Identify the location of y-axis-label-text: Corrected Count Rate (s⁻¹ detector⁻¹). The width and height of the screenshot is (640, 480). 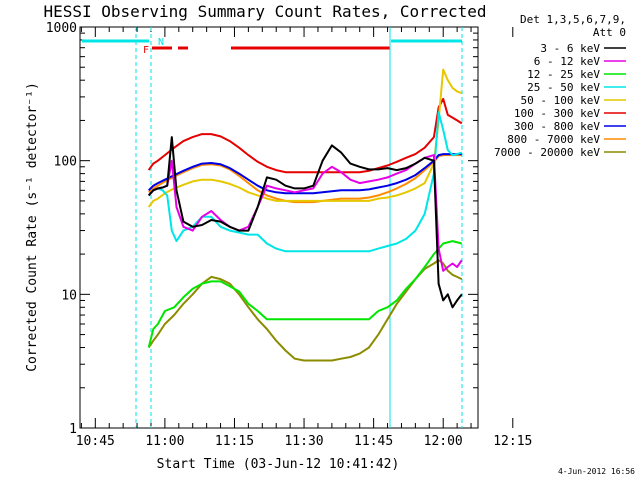
(32, 227).